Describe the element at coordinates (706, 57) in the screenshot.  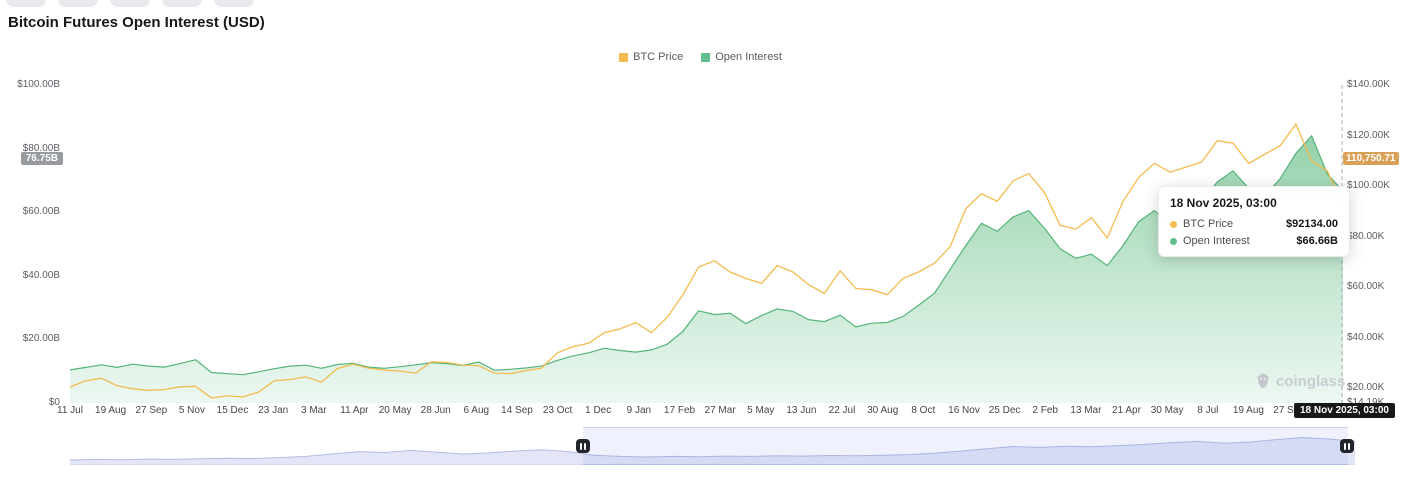
I see `open-interest-swatch-icon` at that location.